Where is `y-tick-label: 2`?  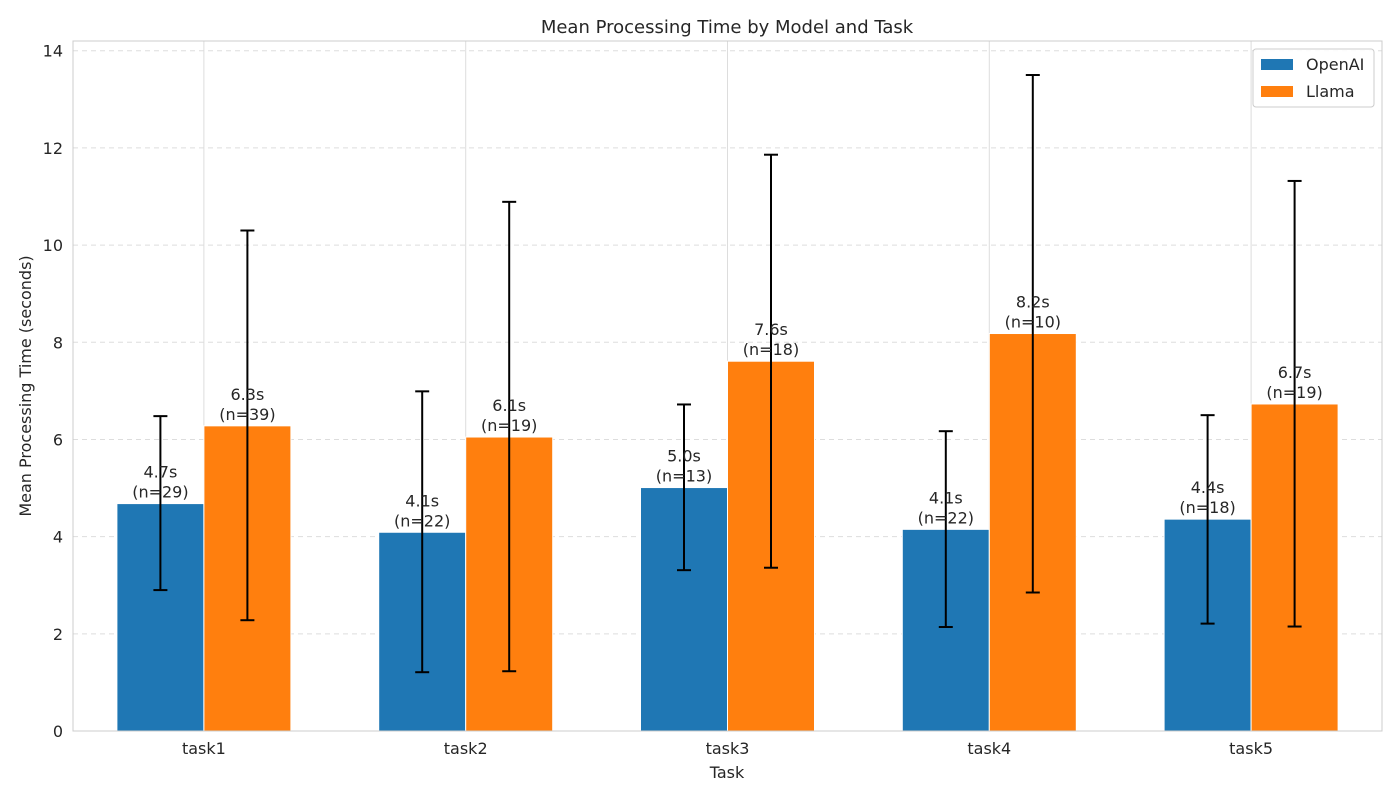
y-tick-label: 2 is located at coordinates (58, 634).